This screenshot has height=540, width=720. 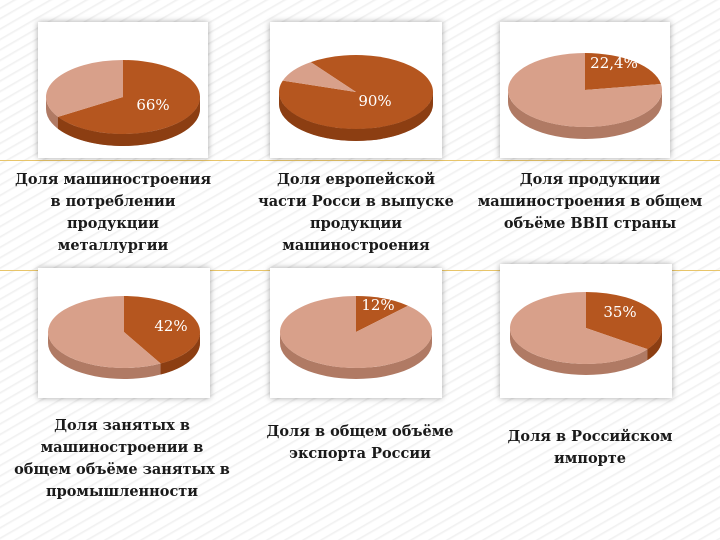 I want to click on pie-chart-4: 42%, so click(x=124, y=337).